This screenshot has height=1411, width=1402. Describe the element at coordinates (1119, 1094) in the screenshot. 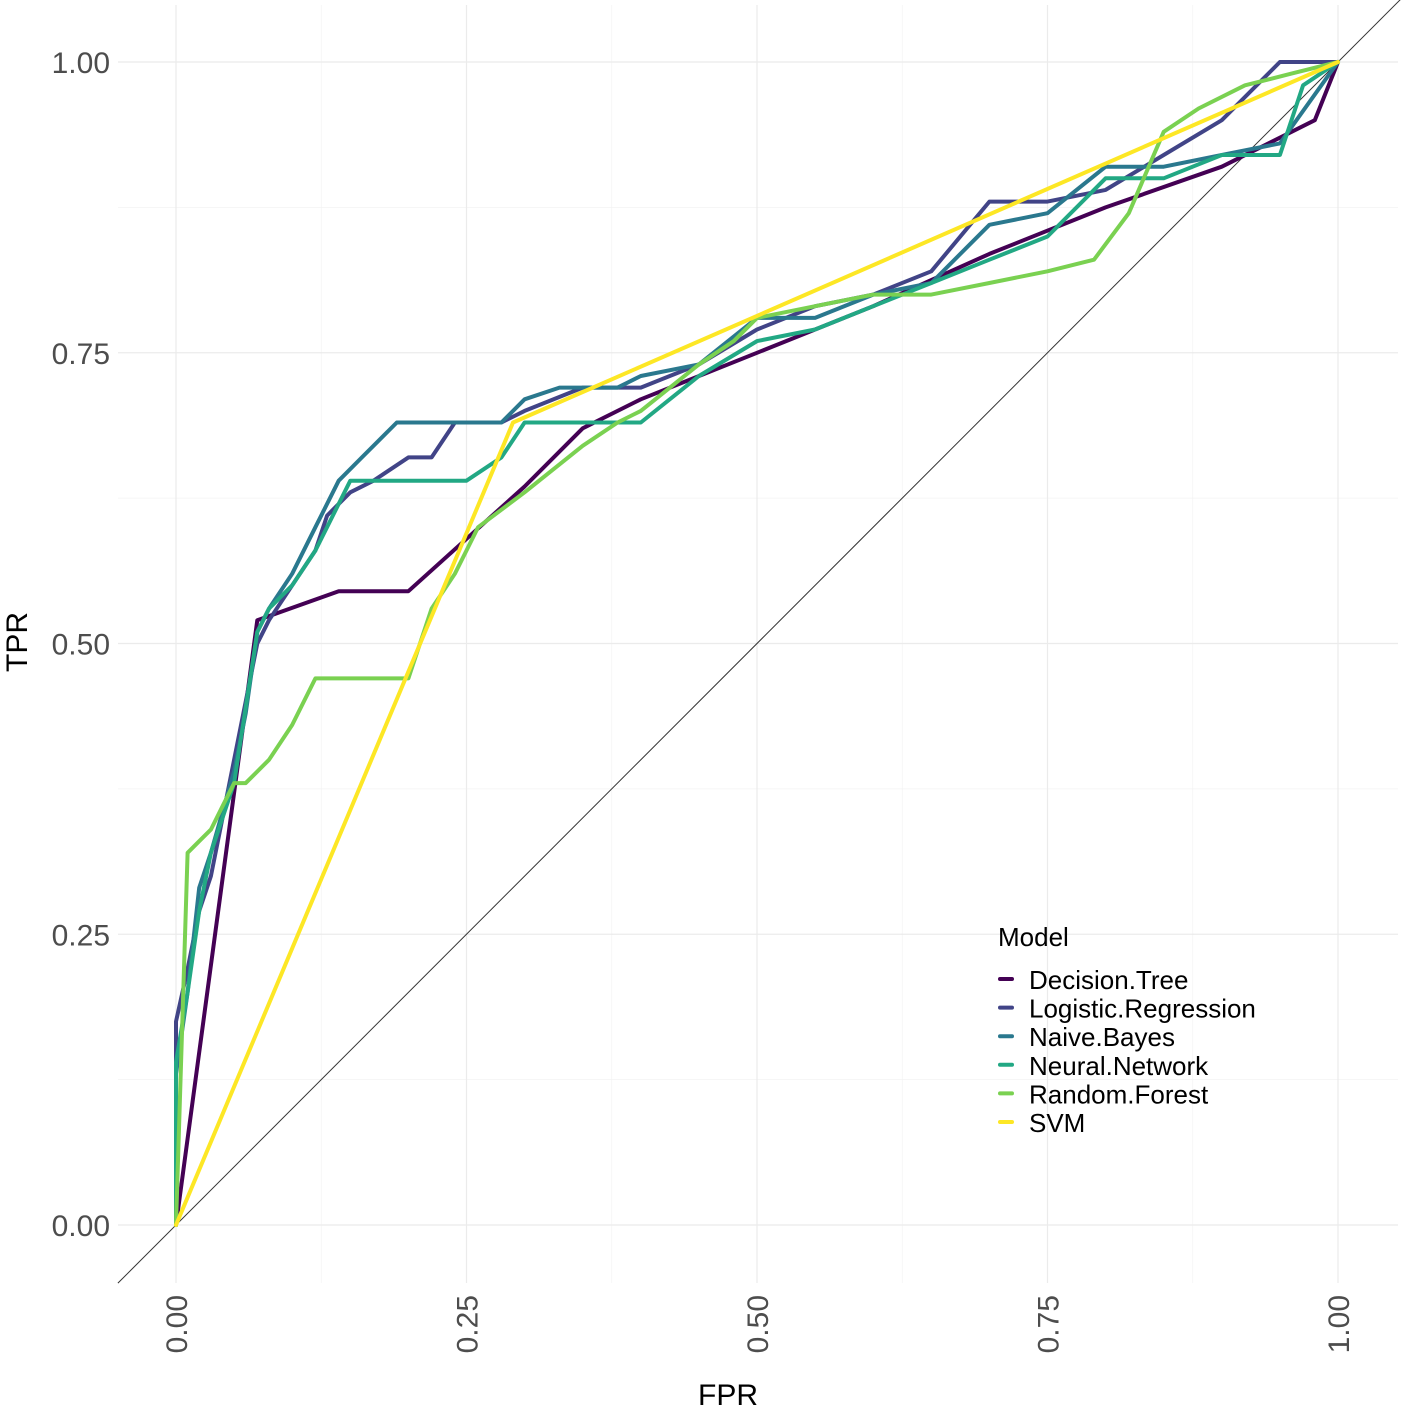

I see `legend-label: Random.Forest` at that location.